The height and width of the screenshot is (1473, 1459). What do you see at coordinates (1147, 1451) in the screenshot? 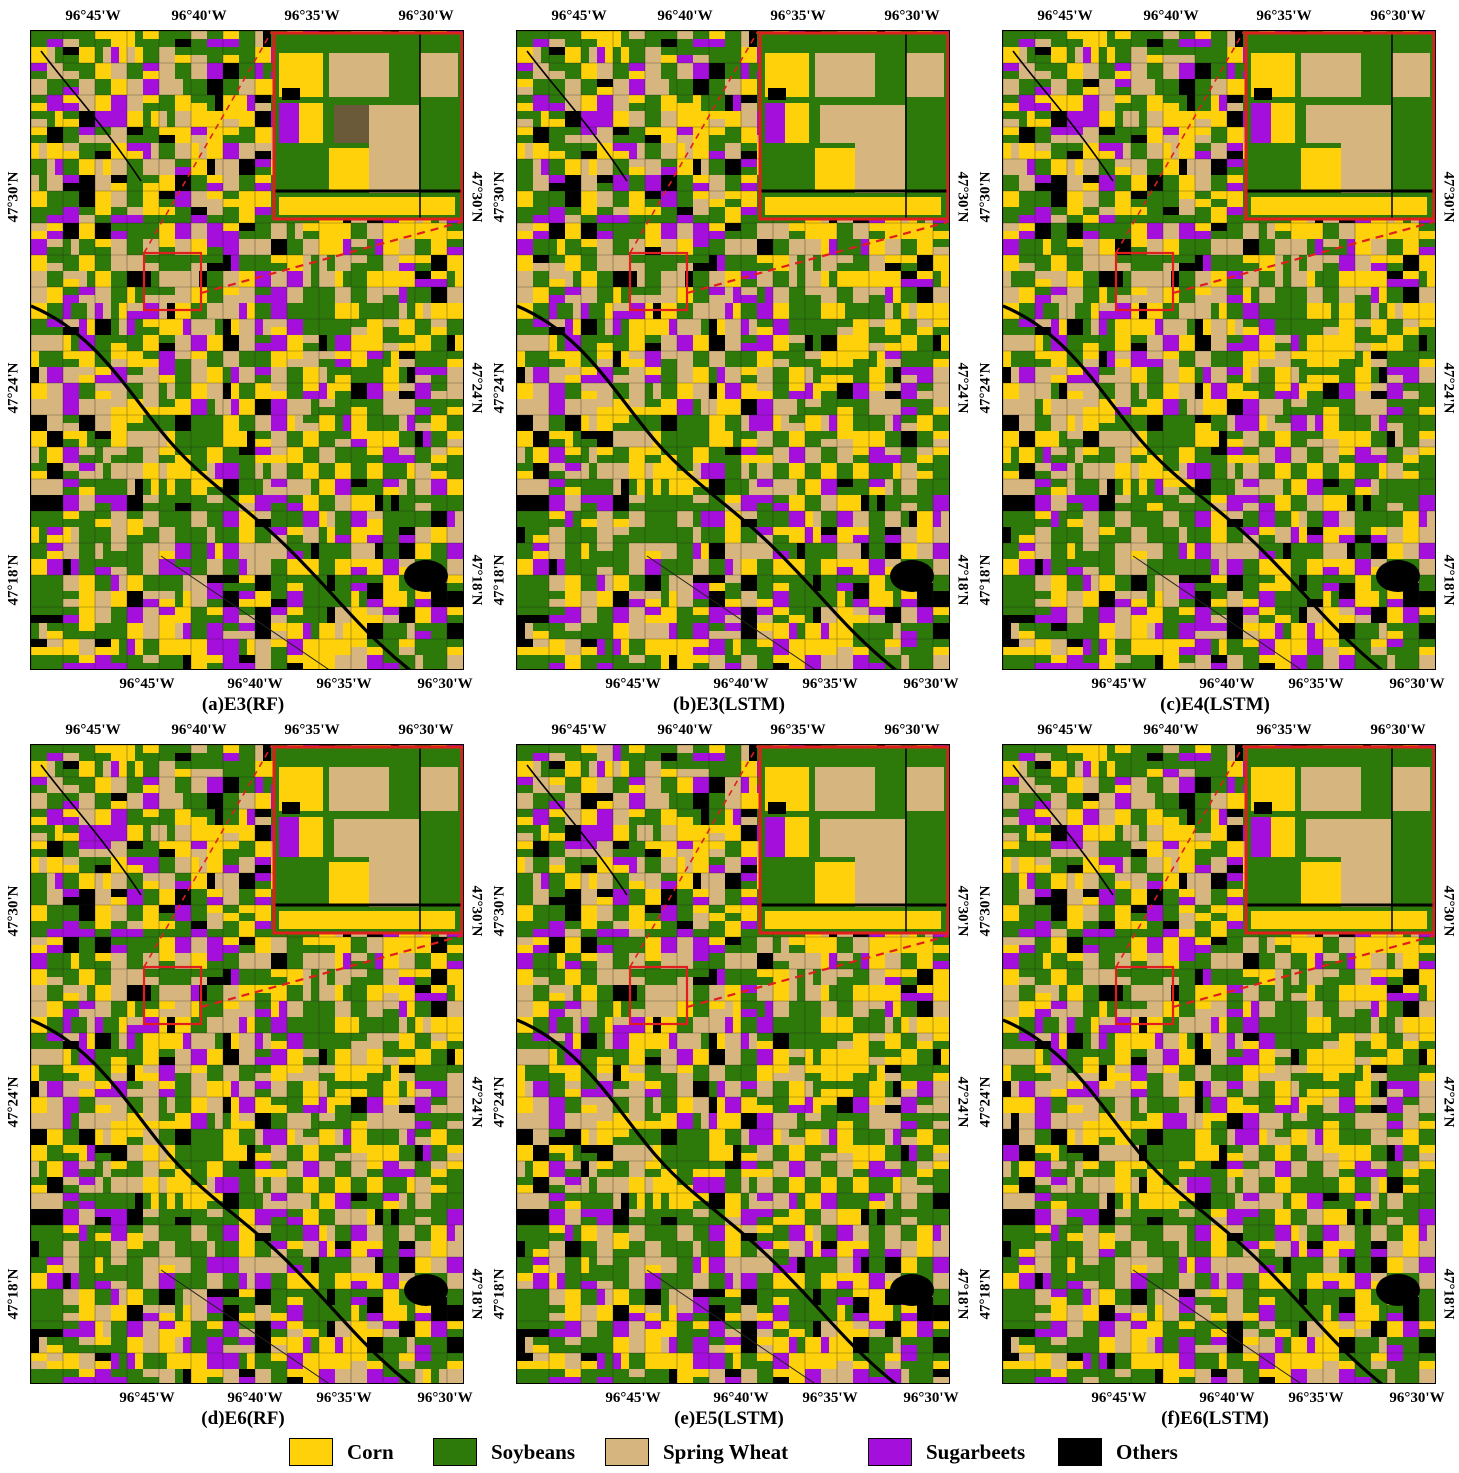
I see `legend-label: Others` at bounding box center [1147, 1451].